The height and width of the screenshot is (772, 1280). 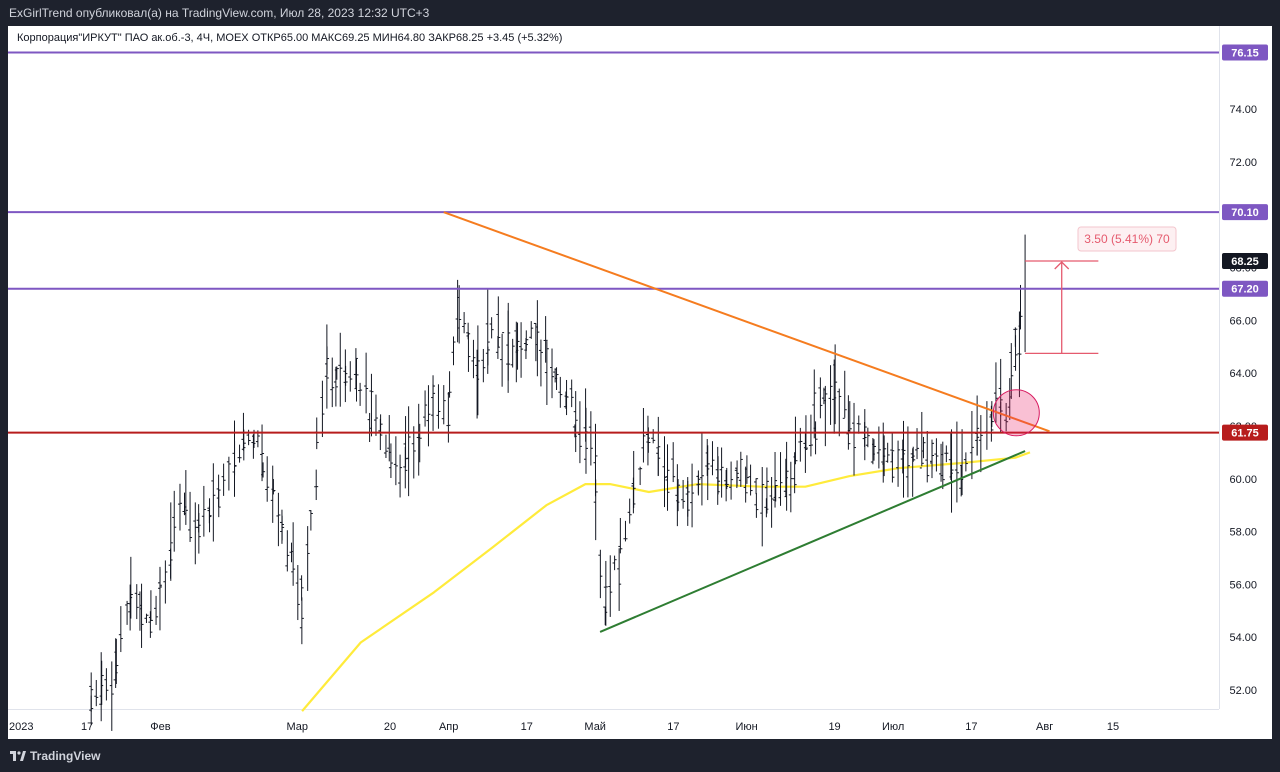 What do you see at coordinates (1062, 265) in the screenshot?
I see `measure-arrow-head` at bounding box center [1062, 265].